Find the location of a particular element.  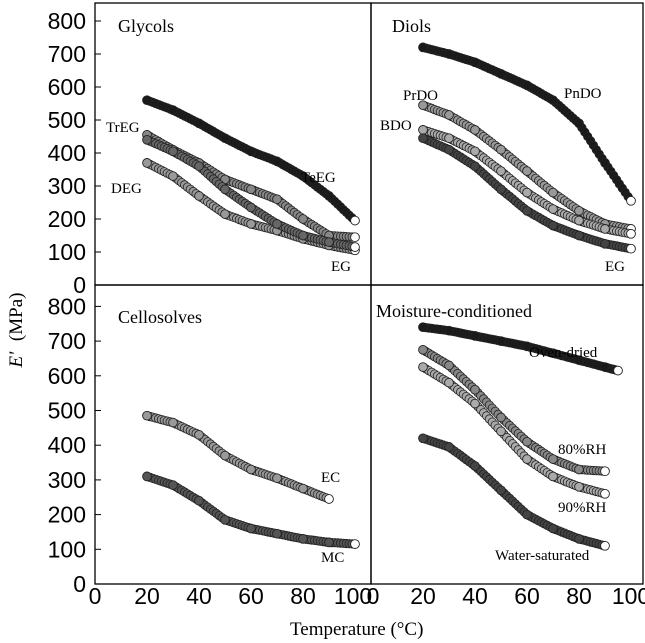

y-axis-symbol: E' is located at coordinates (16, 360).